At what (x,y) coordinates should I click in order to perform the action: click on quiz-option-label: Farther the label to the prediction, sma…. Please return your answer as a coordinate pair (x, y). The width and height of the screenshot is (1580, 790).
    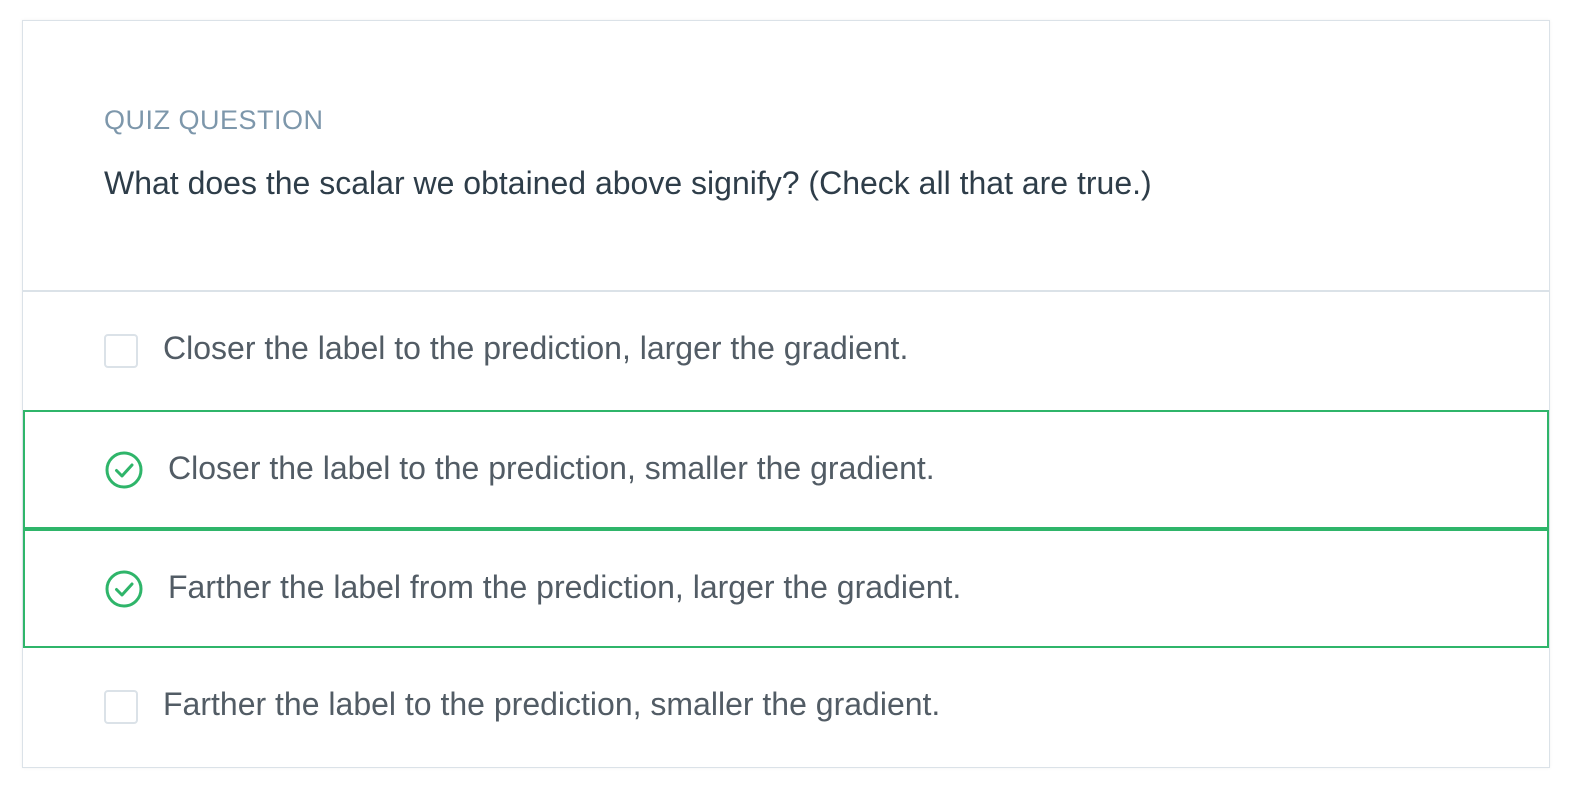
    Looking at the image, I should click on (552, 704).